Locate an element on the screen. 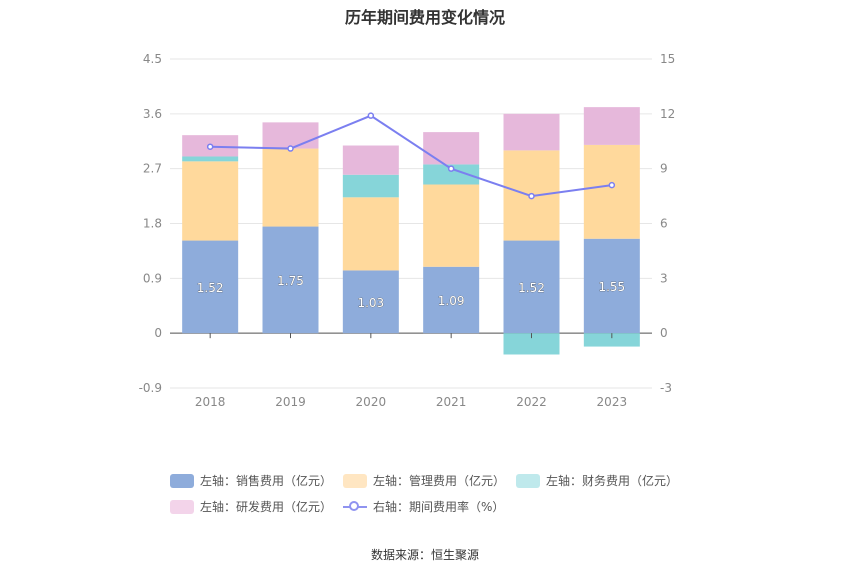 The image size is (850, 575). rate-point-2018 is located at coordinates (210, 146).